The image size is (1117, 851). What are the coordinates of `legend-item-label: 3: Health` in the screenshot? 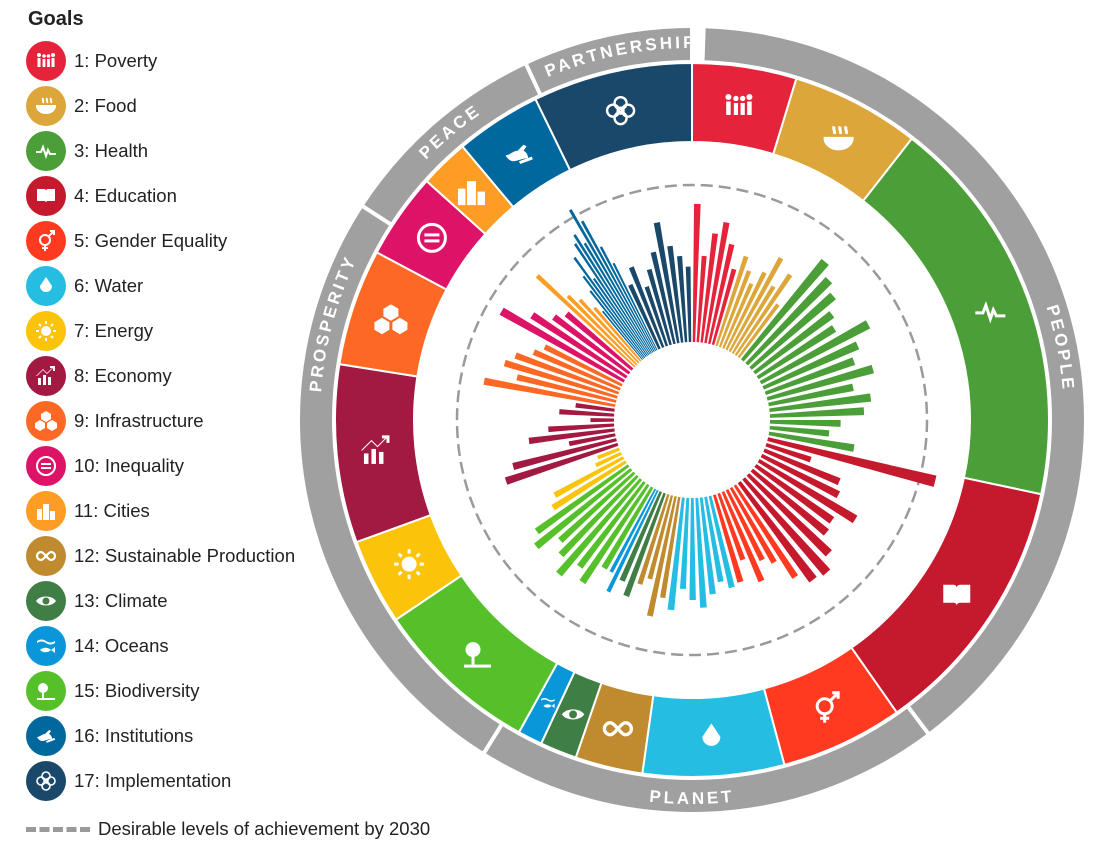 It's located at (111, 150).